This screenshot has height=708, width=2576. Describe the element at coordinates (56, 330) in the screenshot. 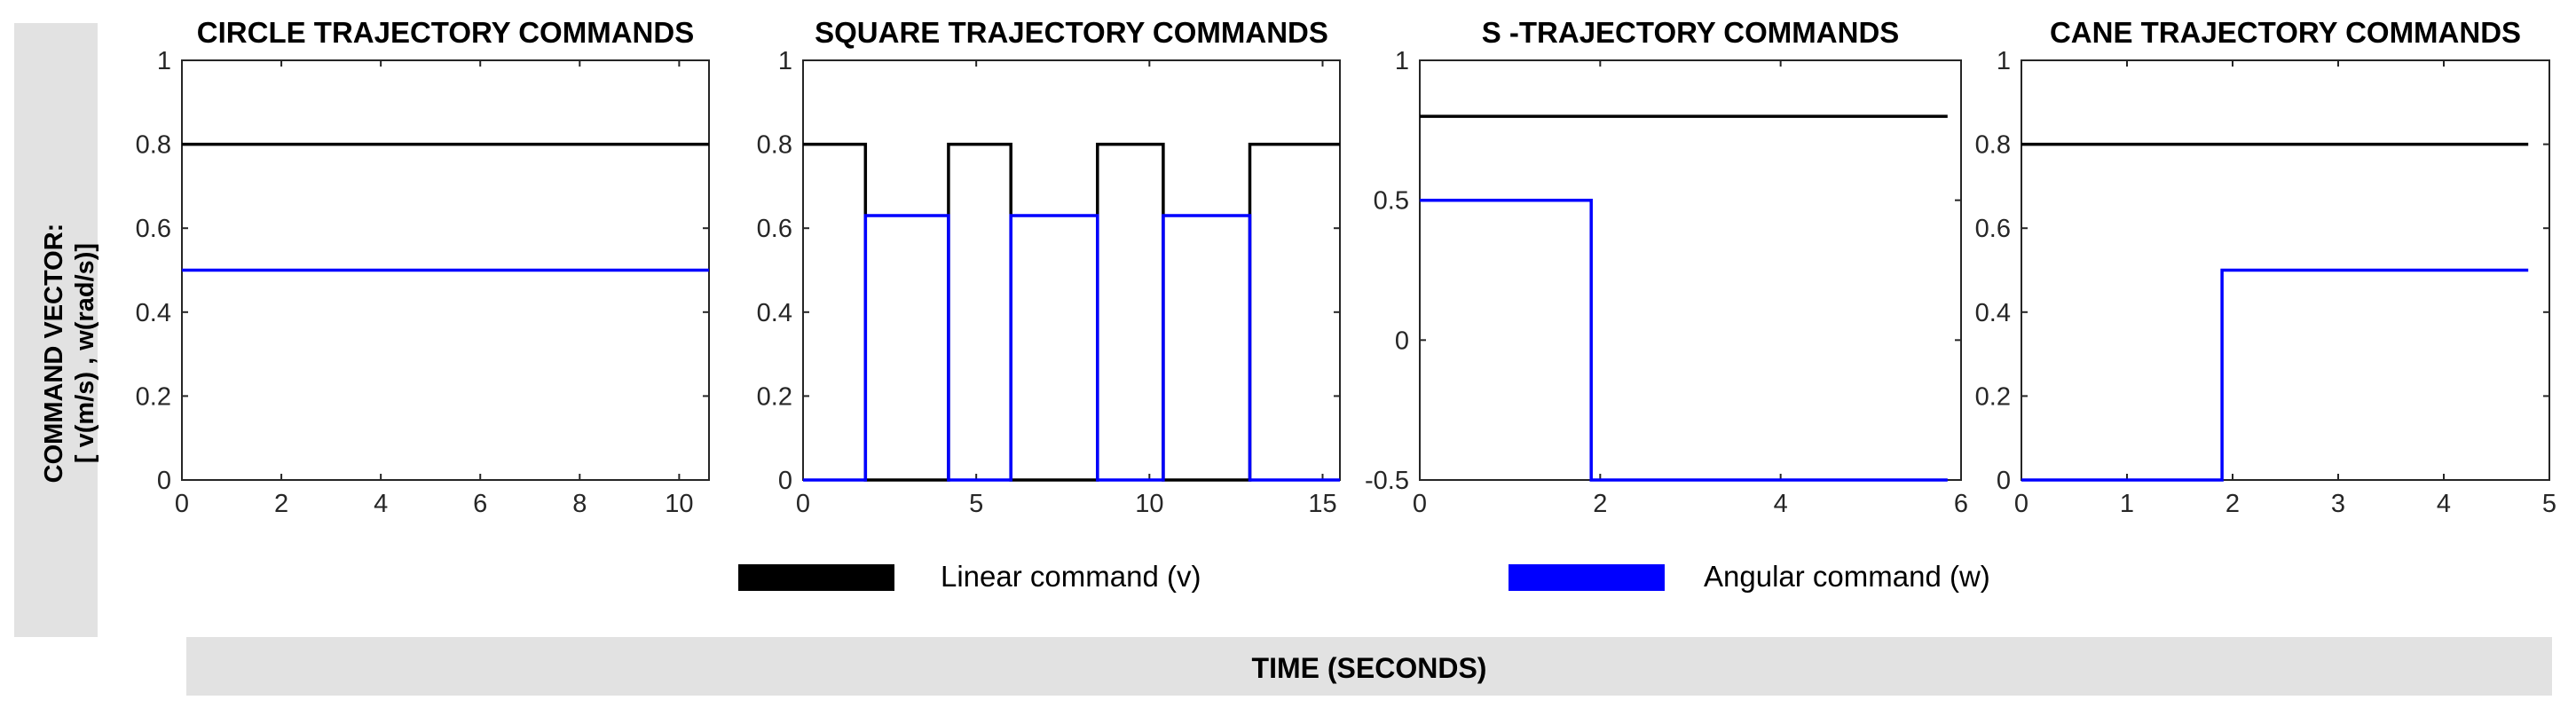

I see `y-axis-label-panel: COMMAND VECTOR: [ v(m/s) , w(rad/s)]` at that location.